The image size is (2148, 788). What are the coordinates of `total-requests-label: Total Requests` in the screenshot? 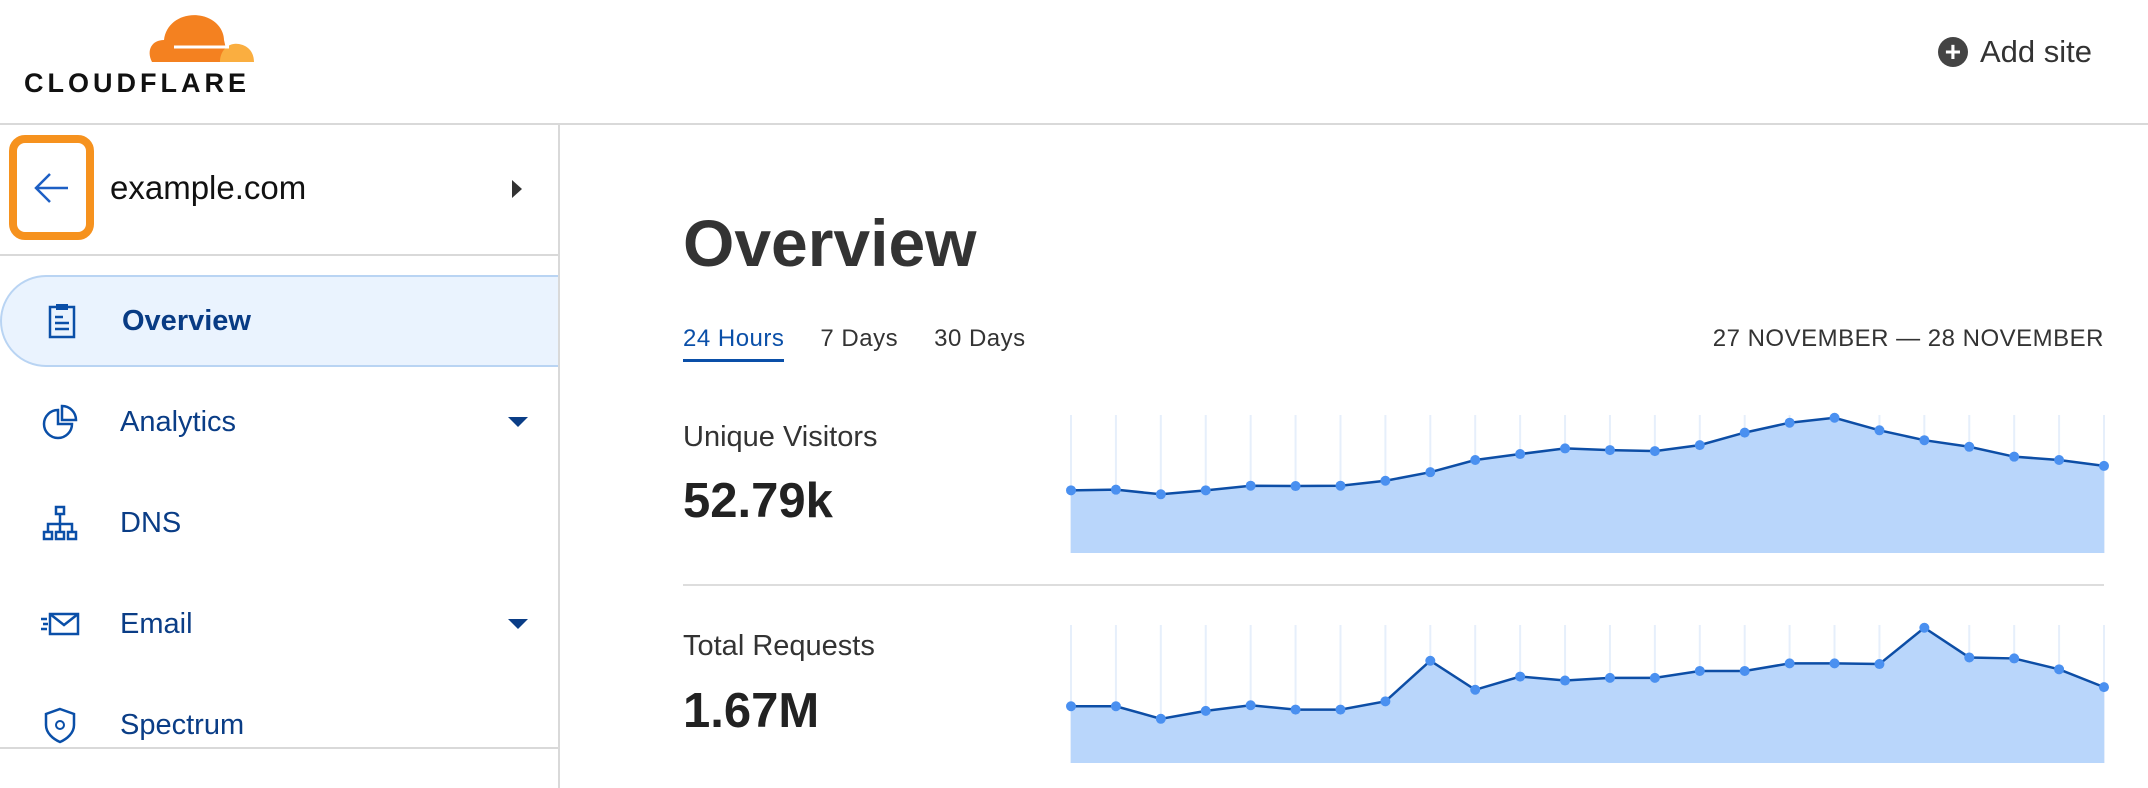 It's located at (779, 646).